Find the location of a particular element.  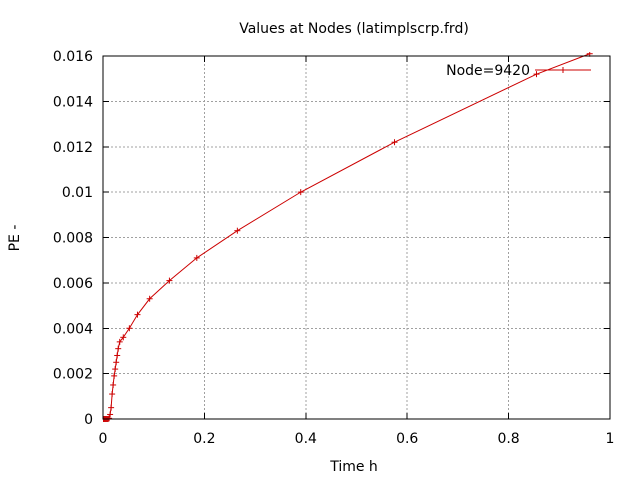

x-axis-label: Time h is located at coordinates (353, 467).